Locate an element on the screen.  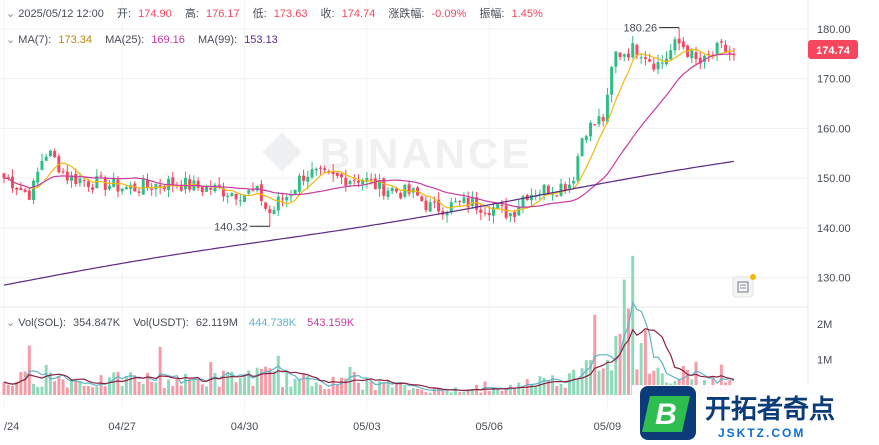
low-marker-label: 140.32 is located at coordinates (231, 227).